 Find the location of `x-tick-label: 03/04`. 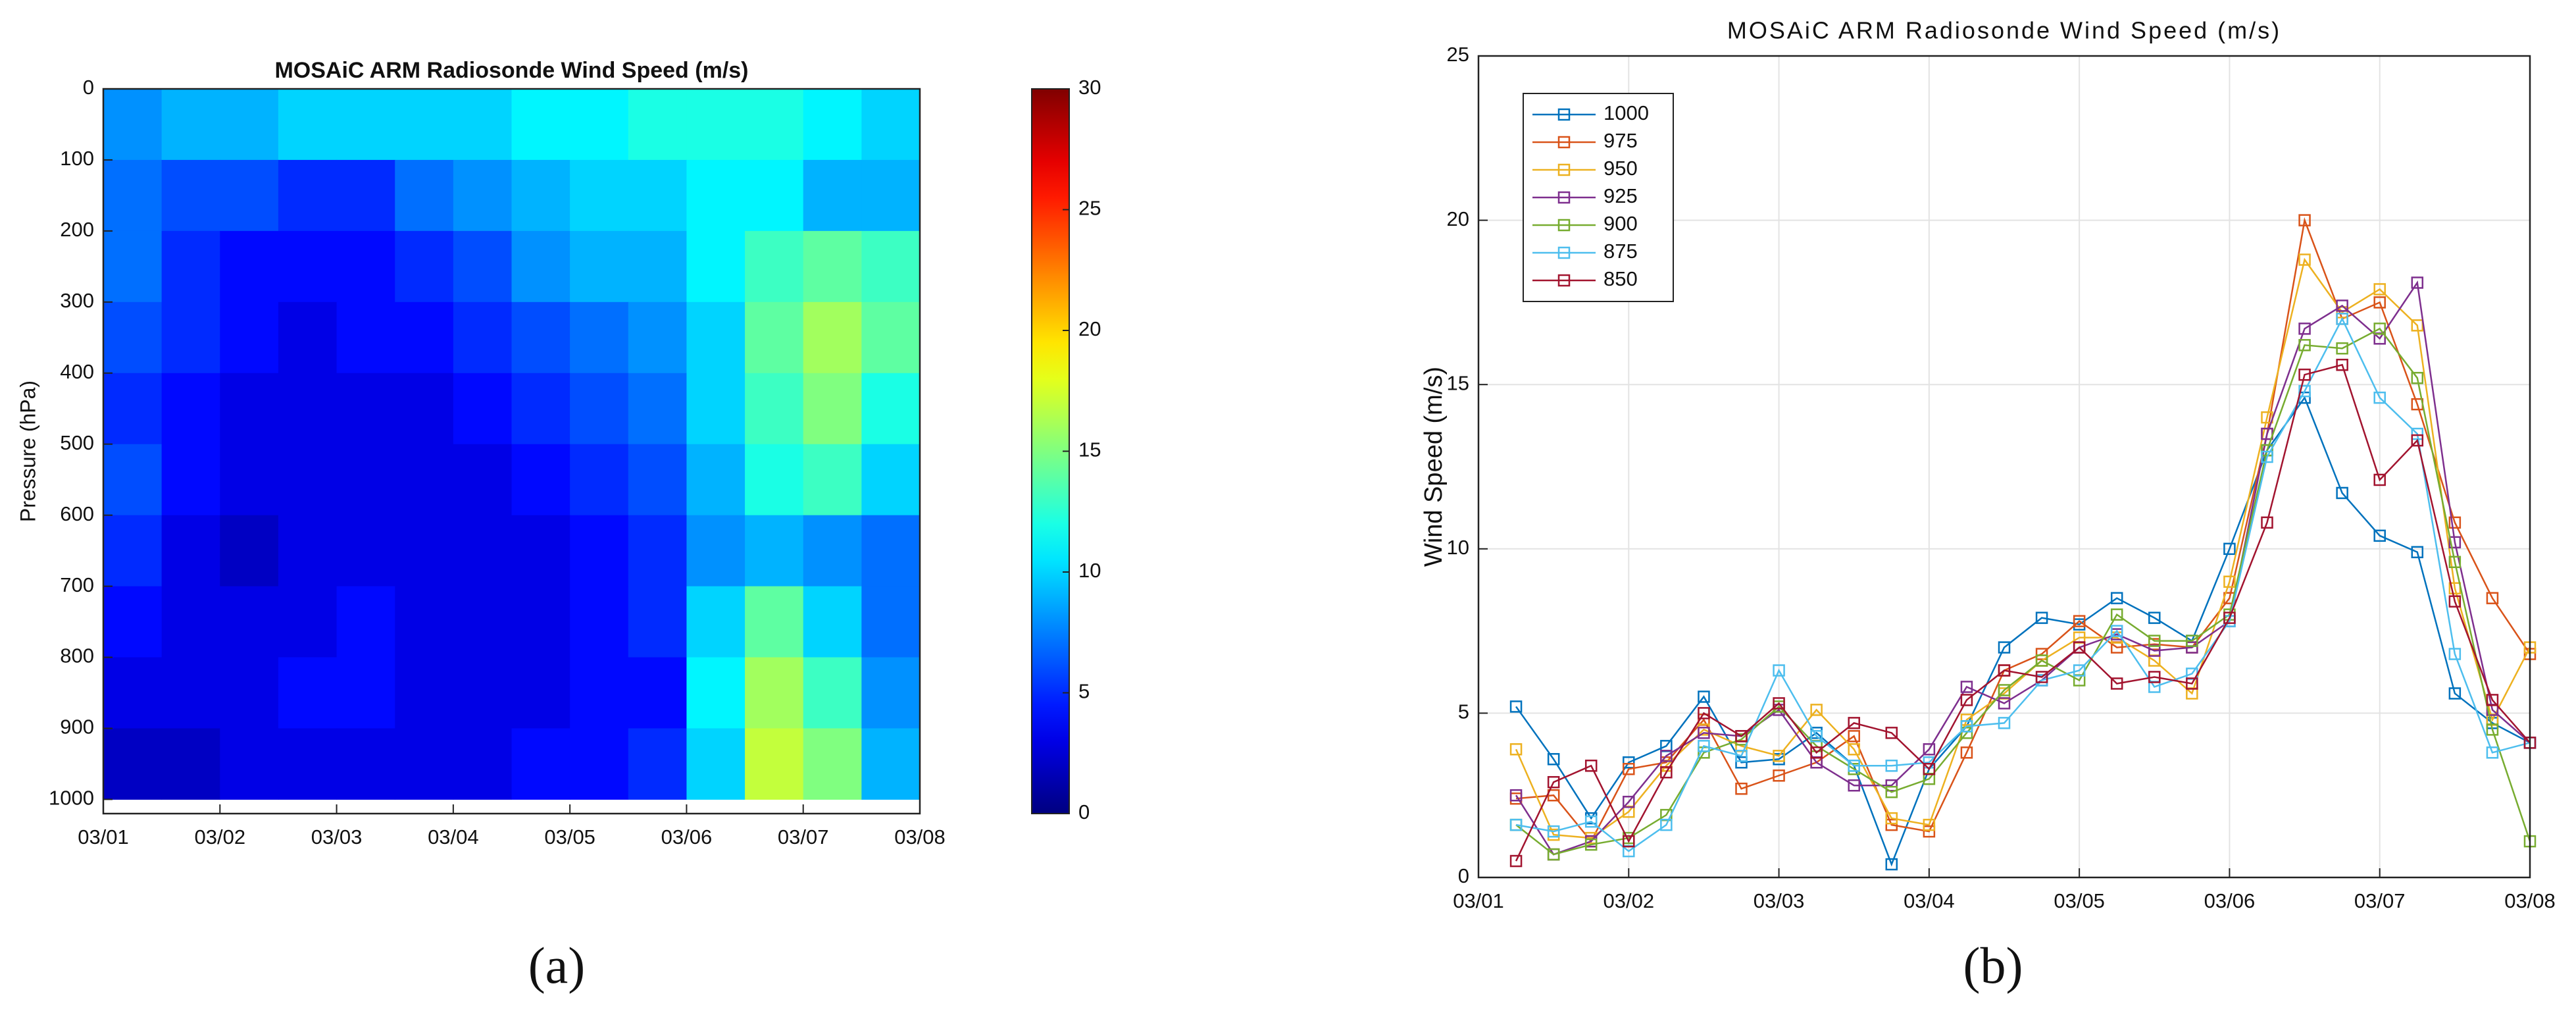

x-tick-label: 03/04 is located at coordinates (1929, 900).